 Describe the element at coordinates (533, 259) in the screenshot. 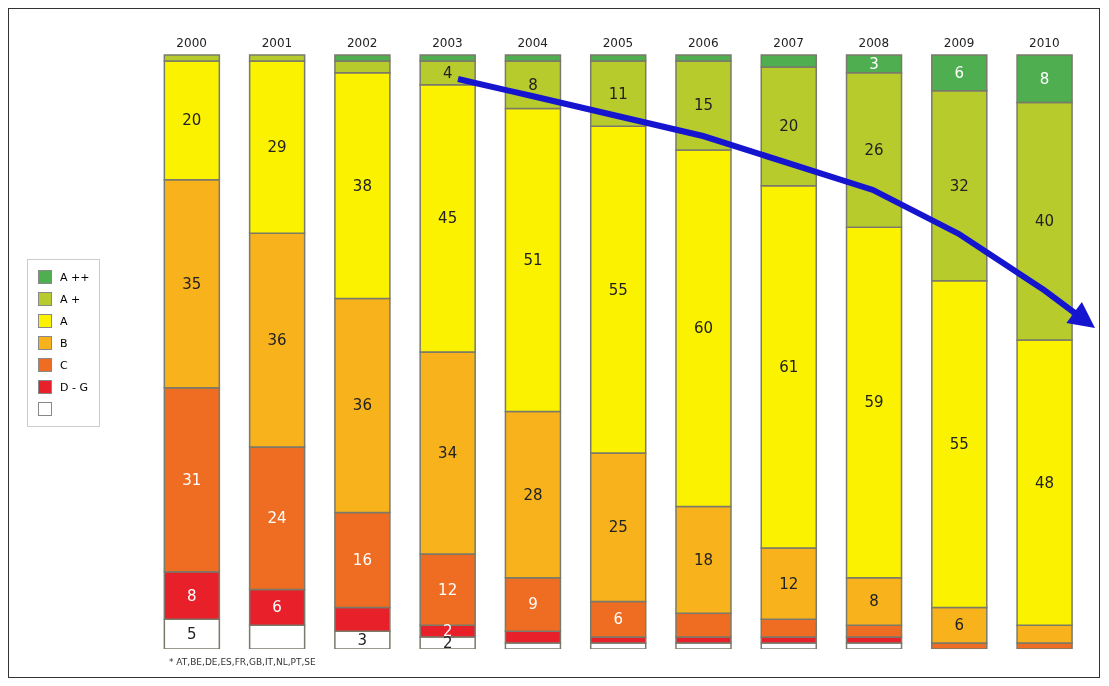

I see `data-label: 51` at that location.